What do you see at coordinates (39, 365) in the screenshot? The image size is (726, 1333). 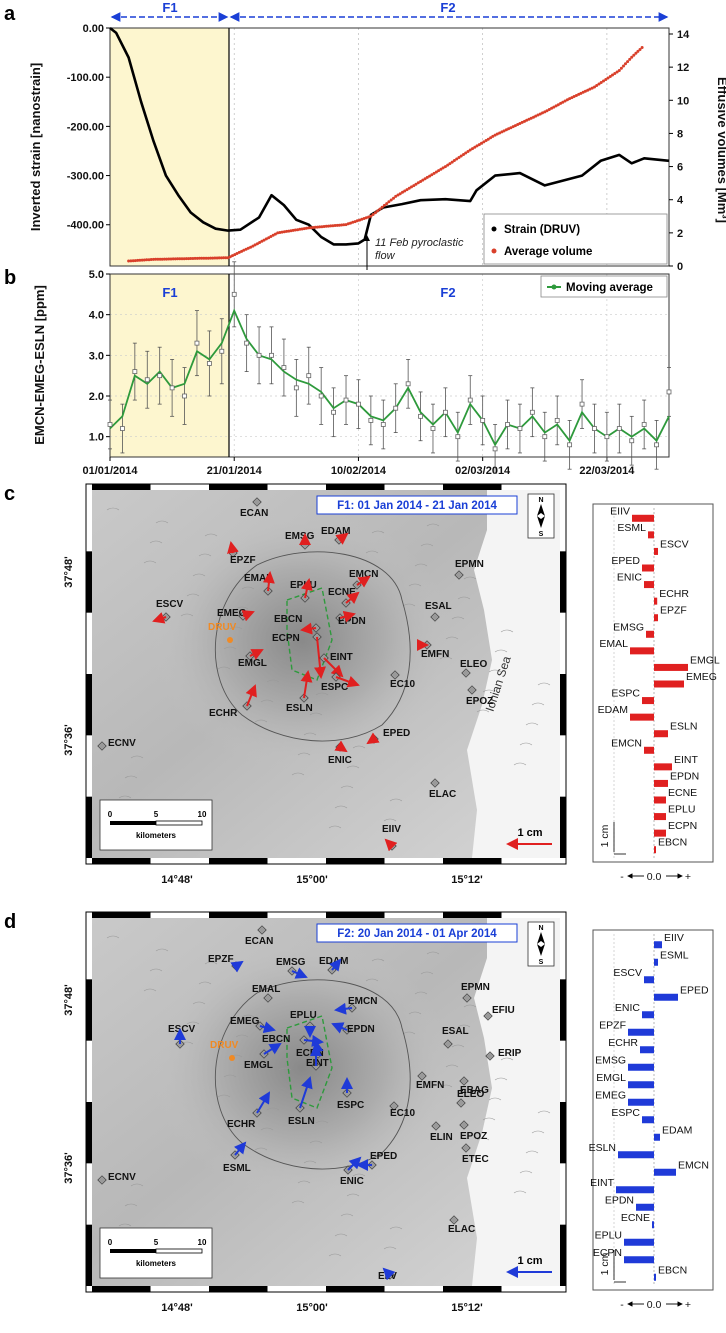 I see `y-axis-title: EMCN-EMEG-ESLN [ppm]` at bounding box center [39, 365].